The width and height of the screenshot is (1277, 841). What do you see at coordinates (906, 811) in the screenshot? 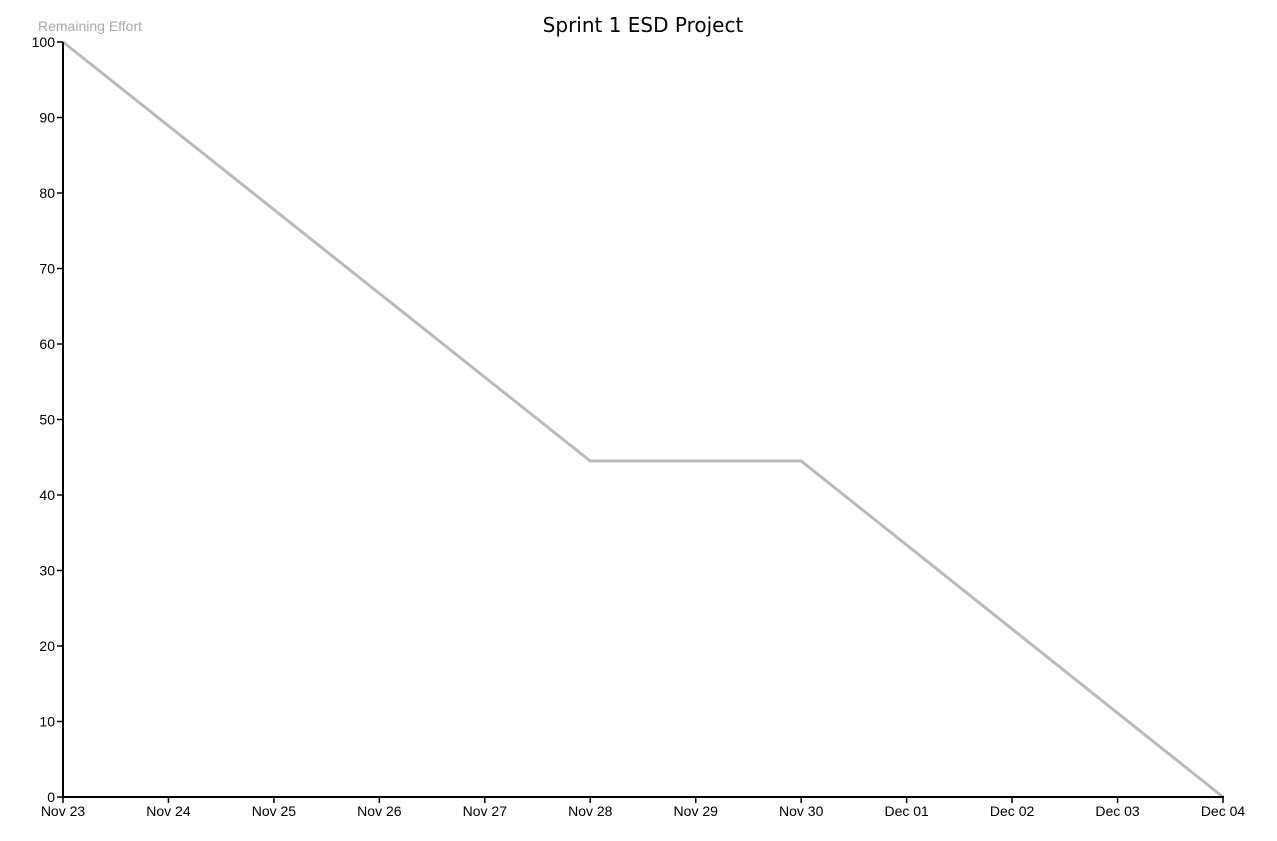
I see `x-tick-label: Dec 01` at bounding box center [906, 811].